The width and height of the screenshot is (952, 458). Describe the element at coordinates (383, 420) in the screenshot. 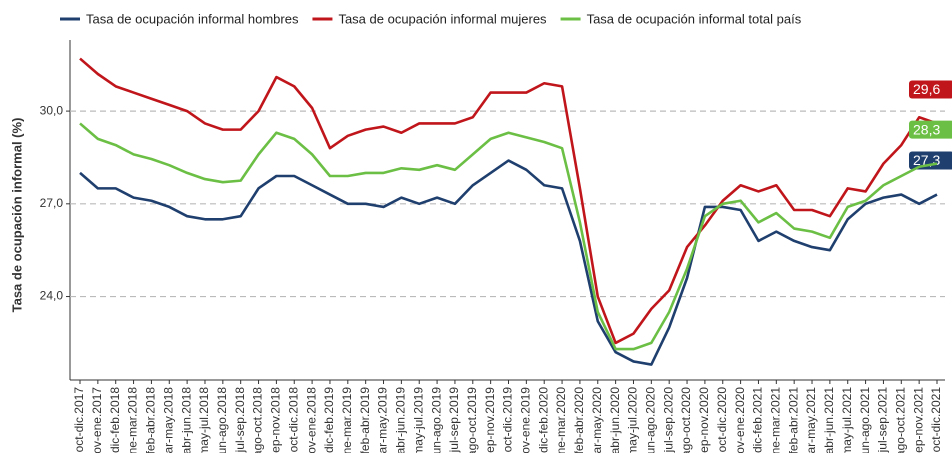

I see `x-tick-label: mar-may.2019` at that location.